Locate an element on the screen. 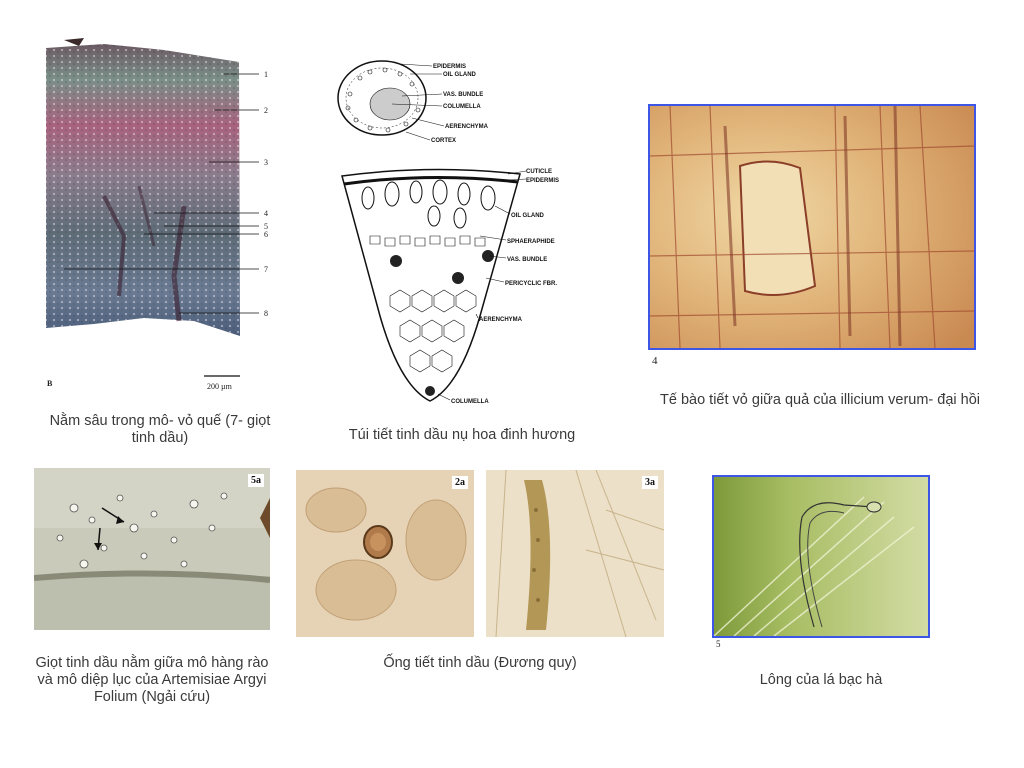  figure-angelica-3a: 3a is located at coordinates (575, 553).